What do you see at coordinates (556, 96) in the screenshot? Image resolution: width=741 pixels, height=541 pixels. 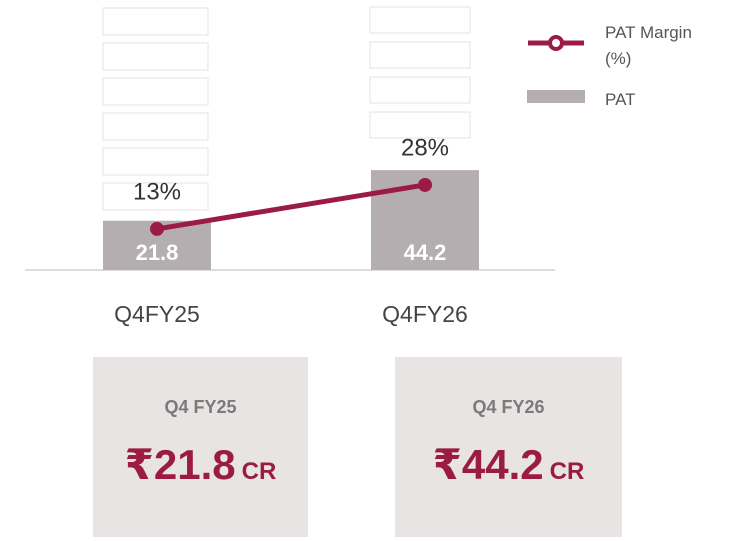 I see `legend-swatch` at bounding box center [556, 96].